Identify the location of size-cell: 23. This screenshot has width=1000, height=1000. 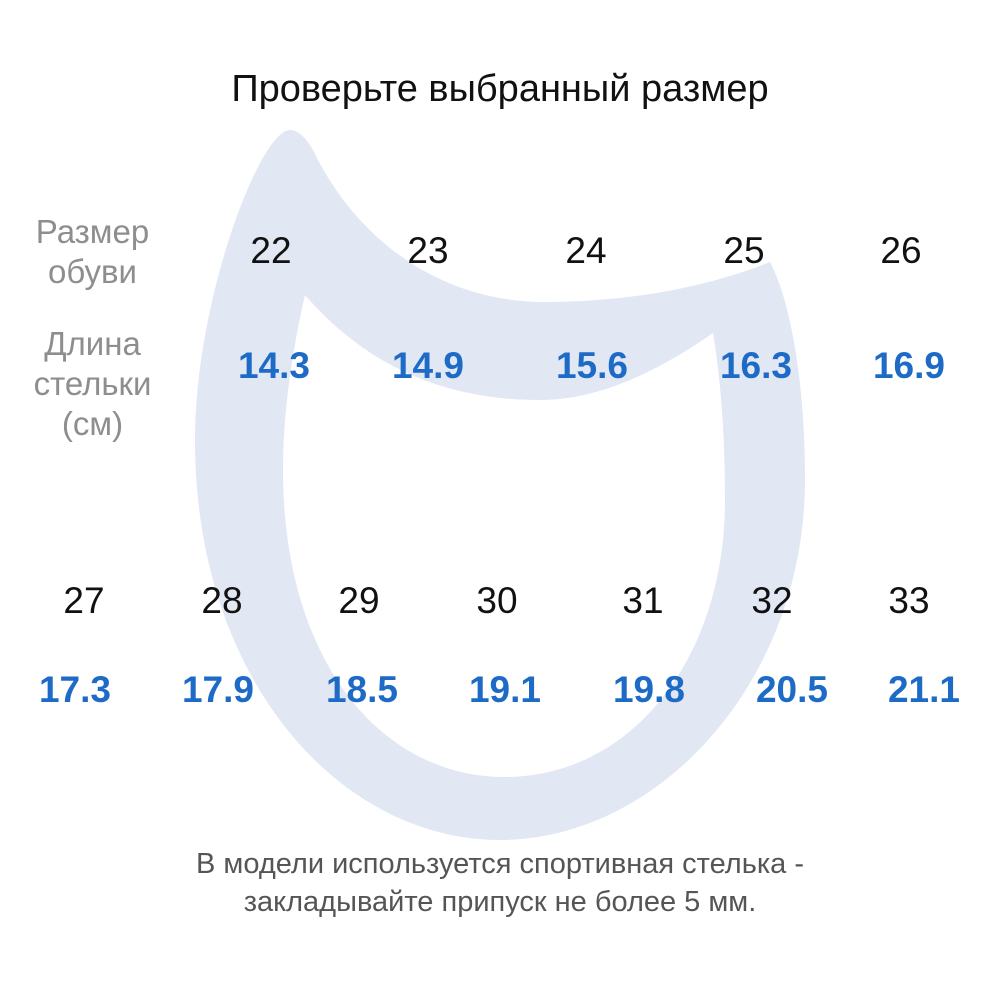
(428, 250).